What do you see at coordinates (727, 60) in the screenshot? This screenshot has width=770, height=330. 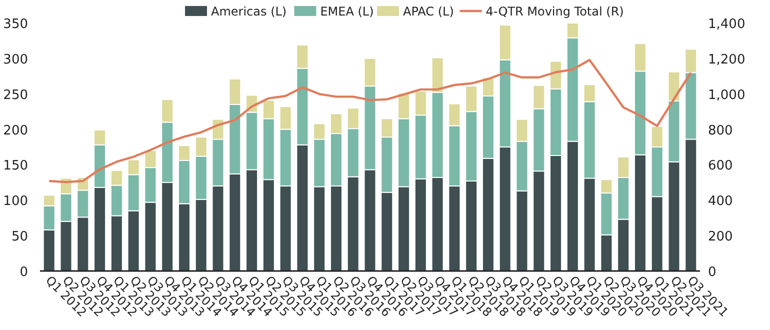 I see `y2-tick-label: 1,200` at bounding box center [727, 60].